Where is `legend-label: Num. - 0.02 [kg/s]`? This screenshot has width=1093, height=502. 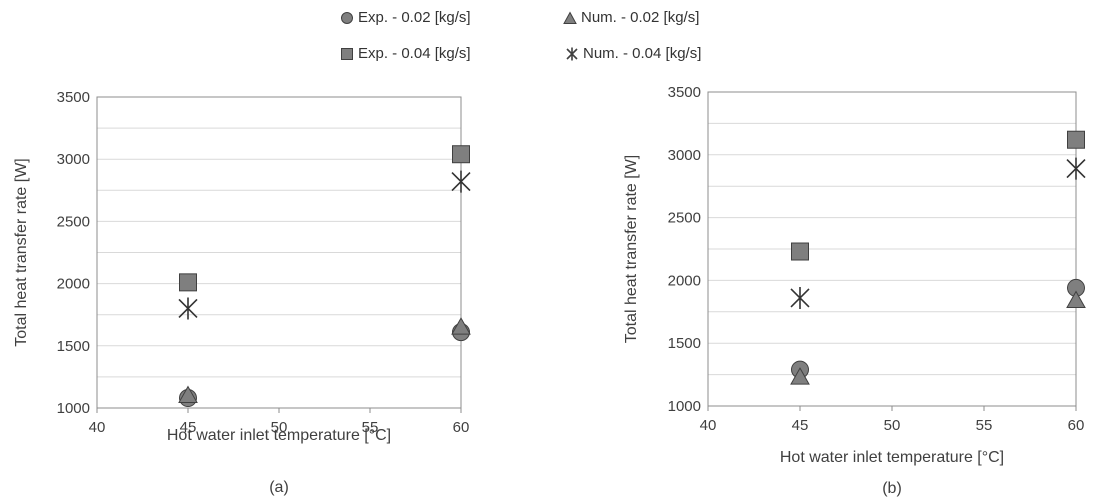
legend-label: Num. - 0.02 [kg/s] is located at coordinates (640, 17).